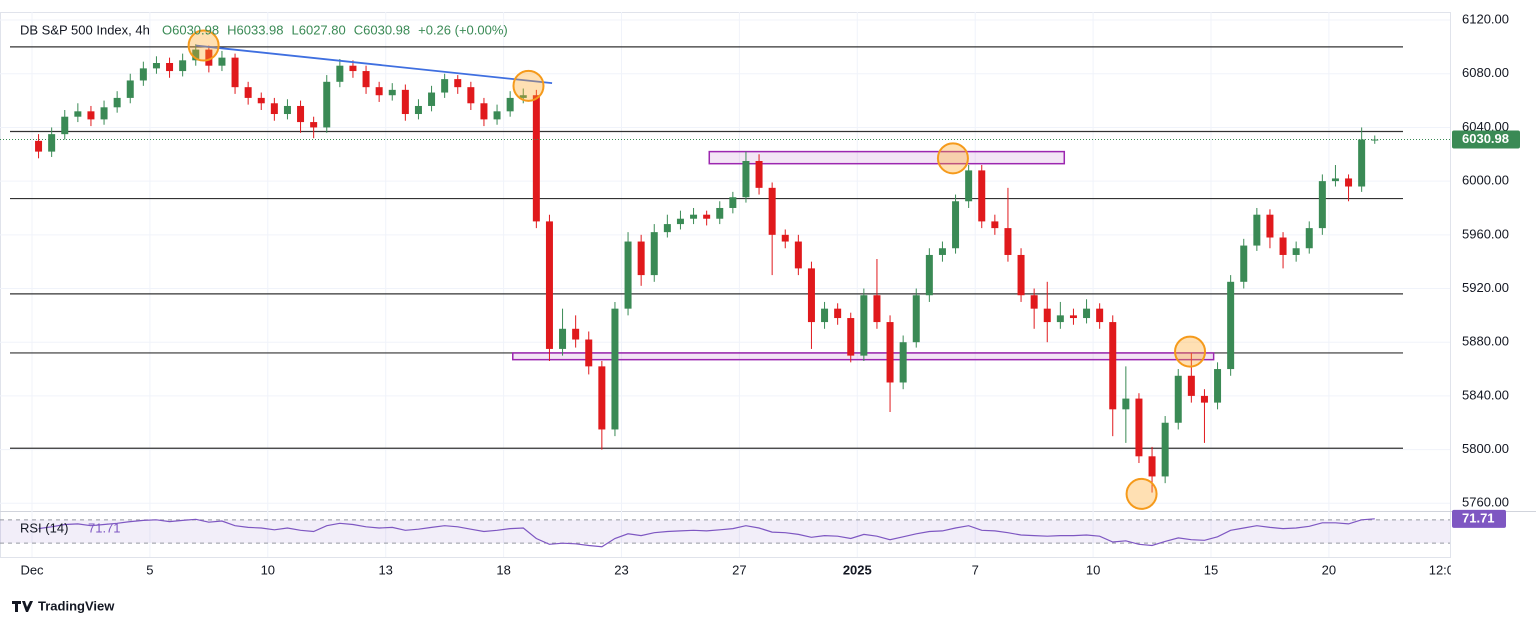 This screenshot has width=1536, height=632. I want to click on y-tick-label: 6000.00, so click(1485, 180).